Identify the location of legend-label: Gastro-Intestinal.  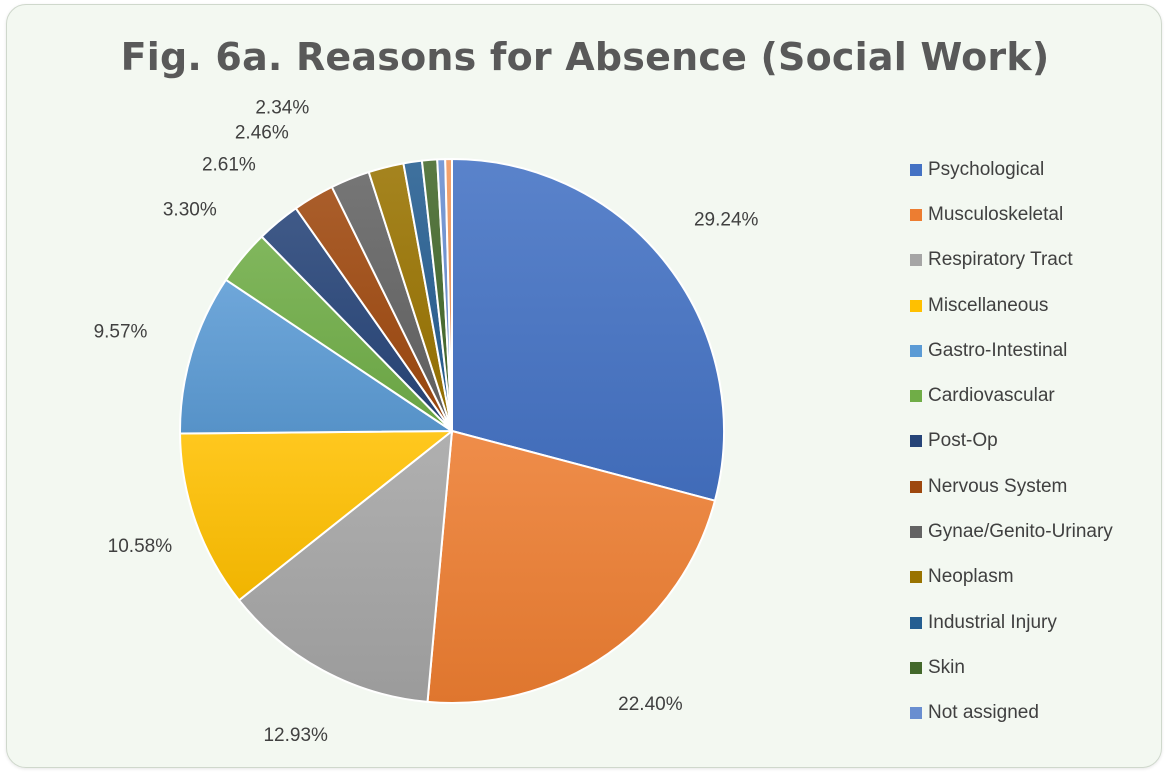
(998, 350).